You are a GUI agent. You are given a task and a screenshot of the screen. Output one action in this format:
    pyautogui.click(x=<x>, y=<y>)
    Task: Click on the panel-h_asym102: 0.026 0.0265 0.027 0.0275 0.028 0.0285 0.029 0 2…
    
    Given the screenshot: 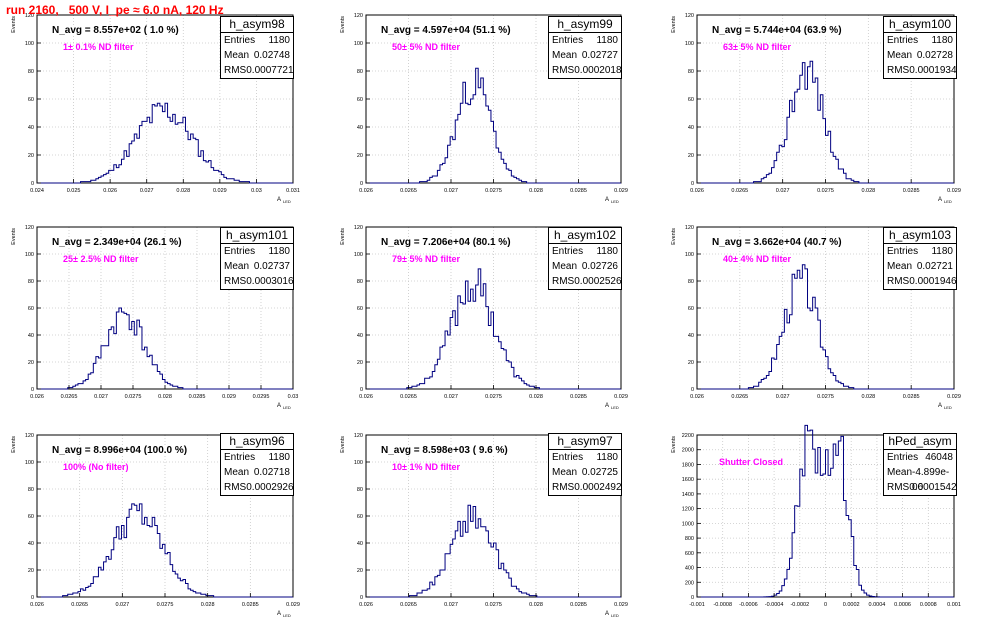 What is the action you would take?
    pyautogui.click(x=484, y=317)
    